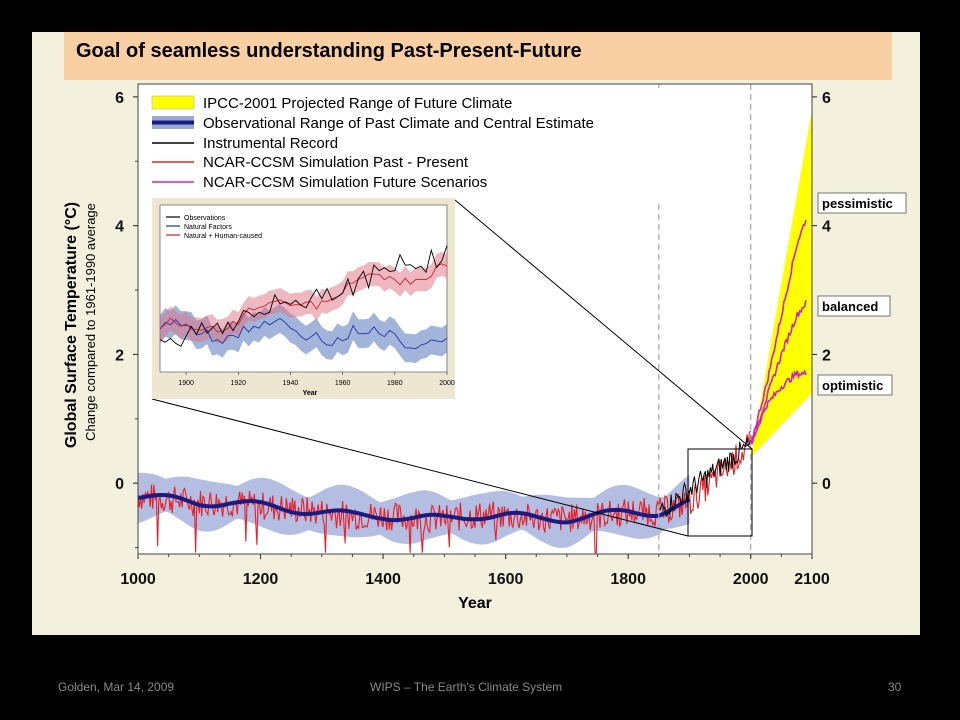 This screenshot has height=720, width=960. Describe the element at coordinates (466, 687) in the screenshot. I see `footer-title: WIPS – The Earth's Climate System` at that location.